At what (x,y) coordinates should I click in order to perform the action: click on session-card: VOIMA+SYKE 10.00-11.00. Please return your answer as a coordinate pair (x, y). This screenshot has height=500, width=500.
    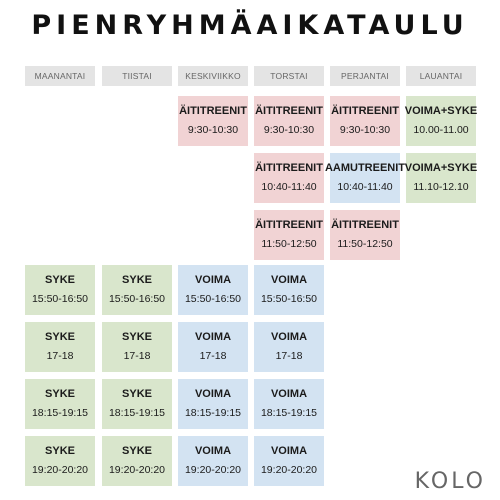
    Looking at the image, I should click on (441, 121).